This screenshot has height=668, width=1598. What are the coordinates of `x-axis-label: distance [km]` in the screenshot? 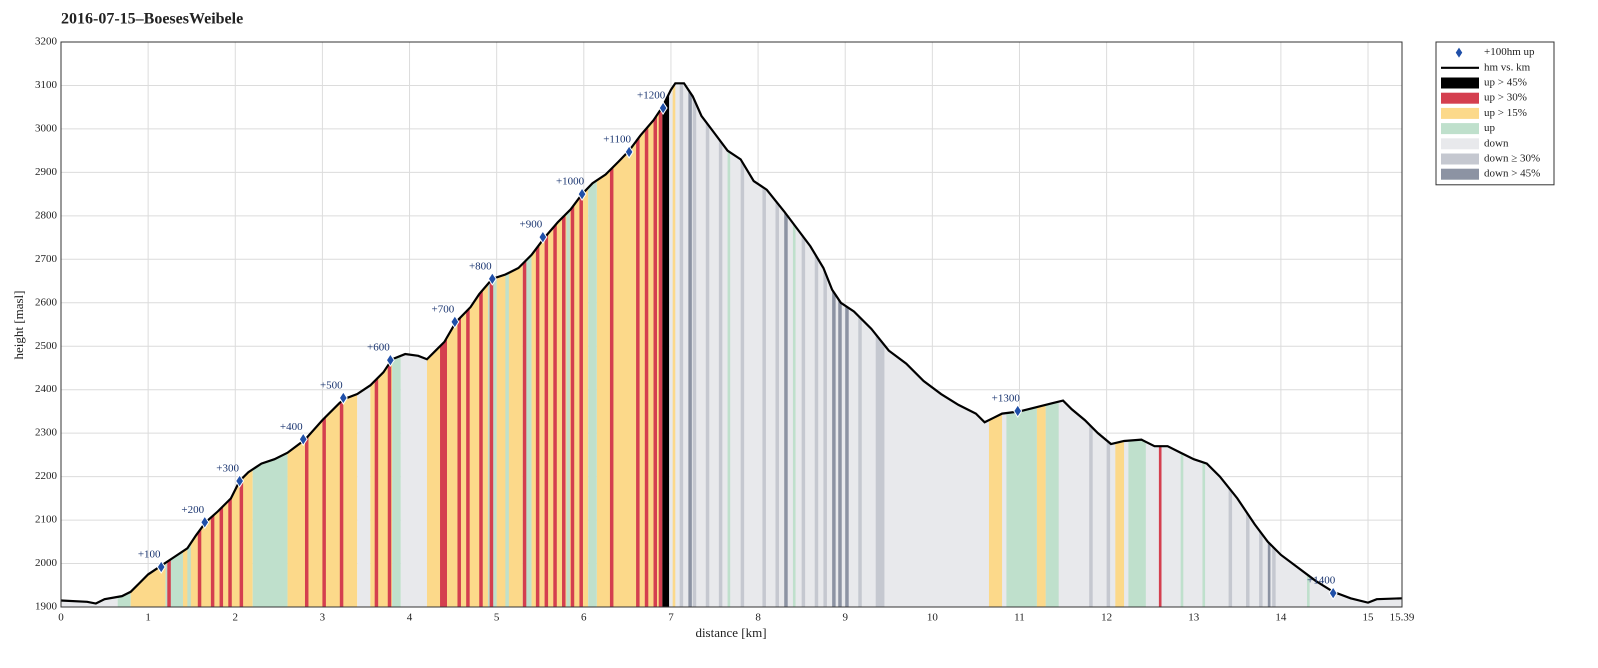 It's located at (730, 632).